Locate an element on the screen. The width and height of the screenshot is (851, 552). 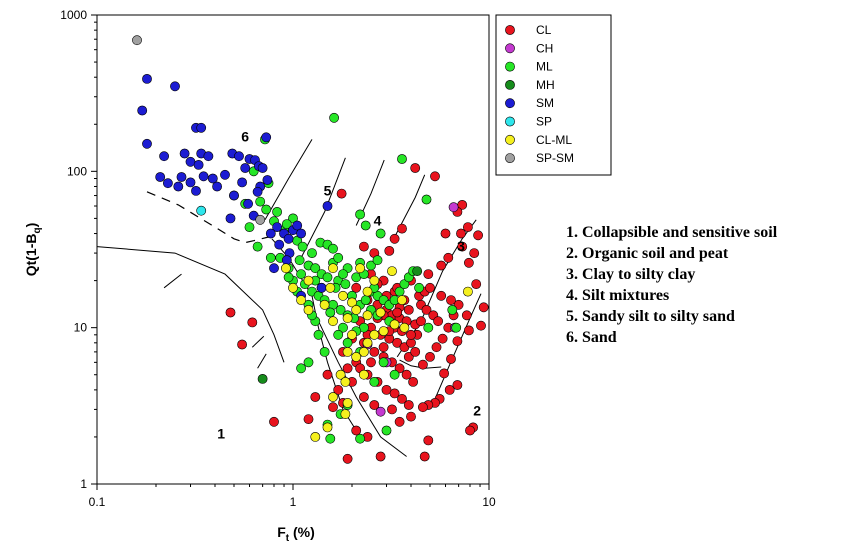
legend-label: CL is located at coordinates (544, 30).